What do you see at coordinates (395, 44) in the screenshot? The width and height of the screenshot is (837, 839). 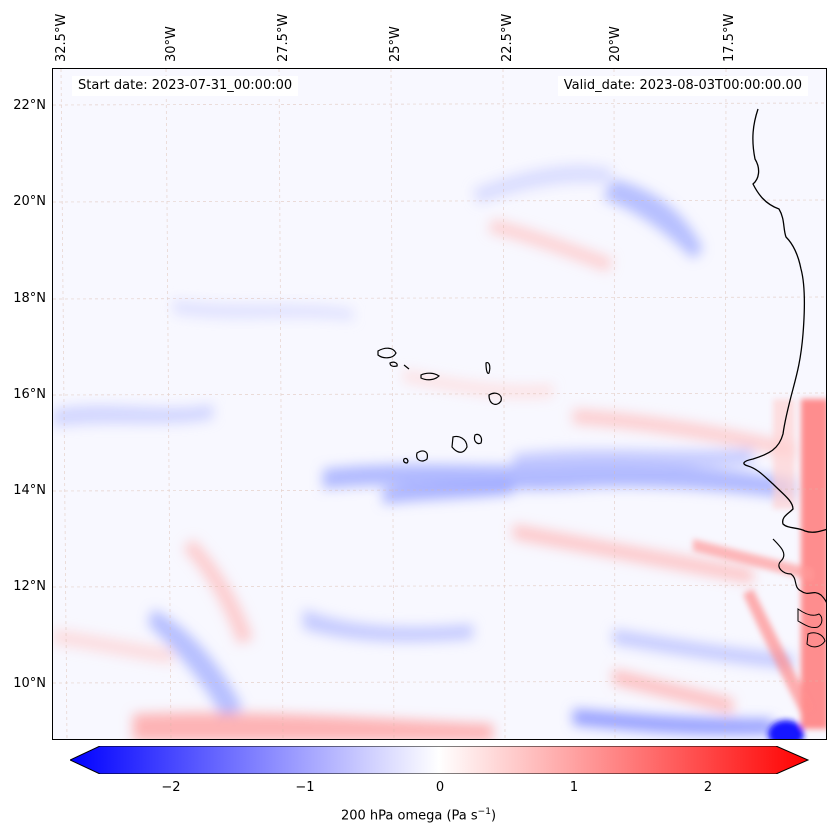 I see `lon-label: 25°W` at bounding box center [395, 44].